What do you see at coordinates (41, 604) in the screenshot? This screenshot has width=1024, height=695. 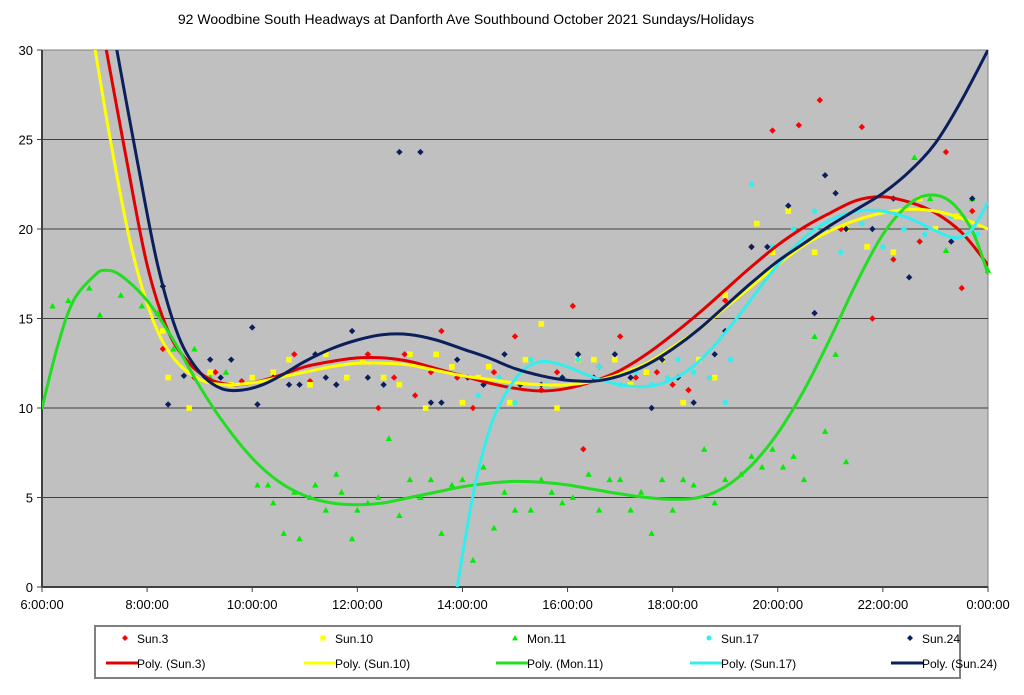 I see `x-tick-label: 6:00:00` at bounding box center [41, 604].